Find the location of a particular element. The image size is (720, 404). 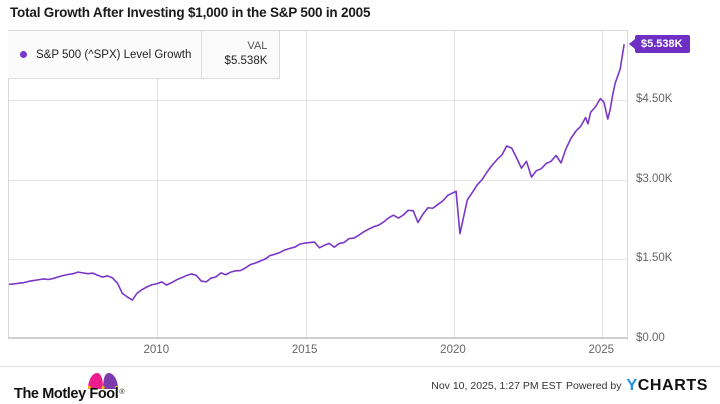

y-axis-tick-label: $3.00K is located at coordinates (654, 178).